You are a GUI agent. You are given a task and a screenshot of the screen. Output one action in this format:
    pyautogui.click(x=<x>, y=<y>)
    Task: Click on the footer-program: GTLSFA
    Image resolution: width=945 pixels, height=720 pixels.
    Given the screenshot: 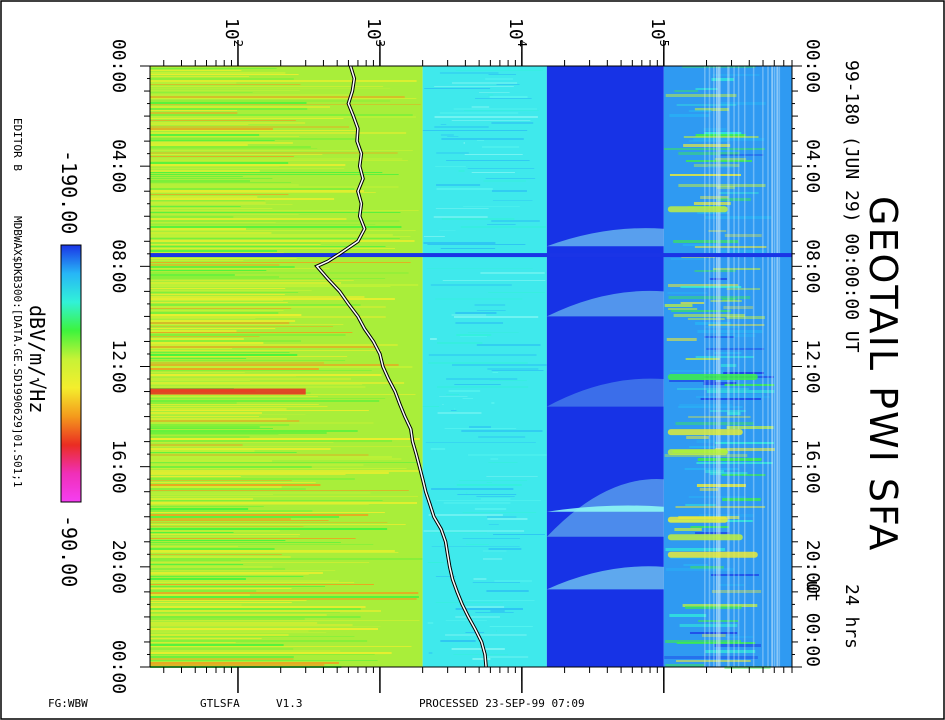 What is the action you would take?
    pyautogui.click(x=220, y=703)
    